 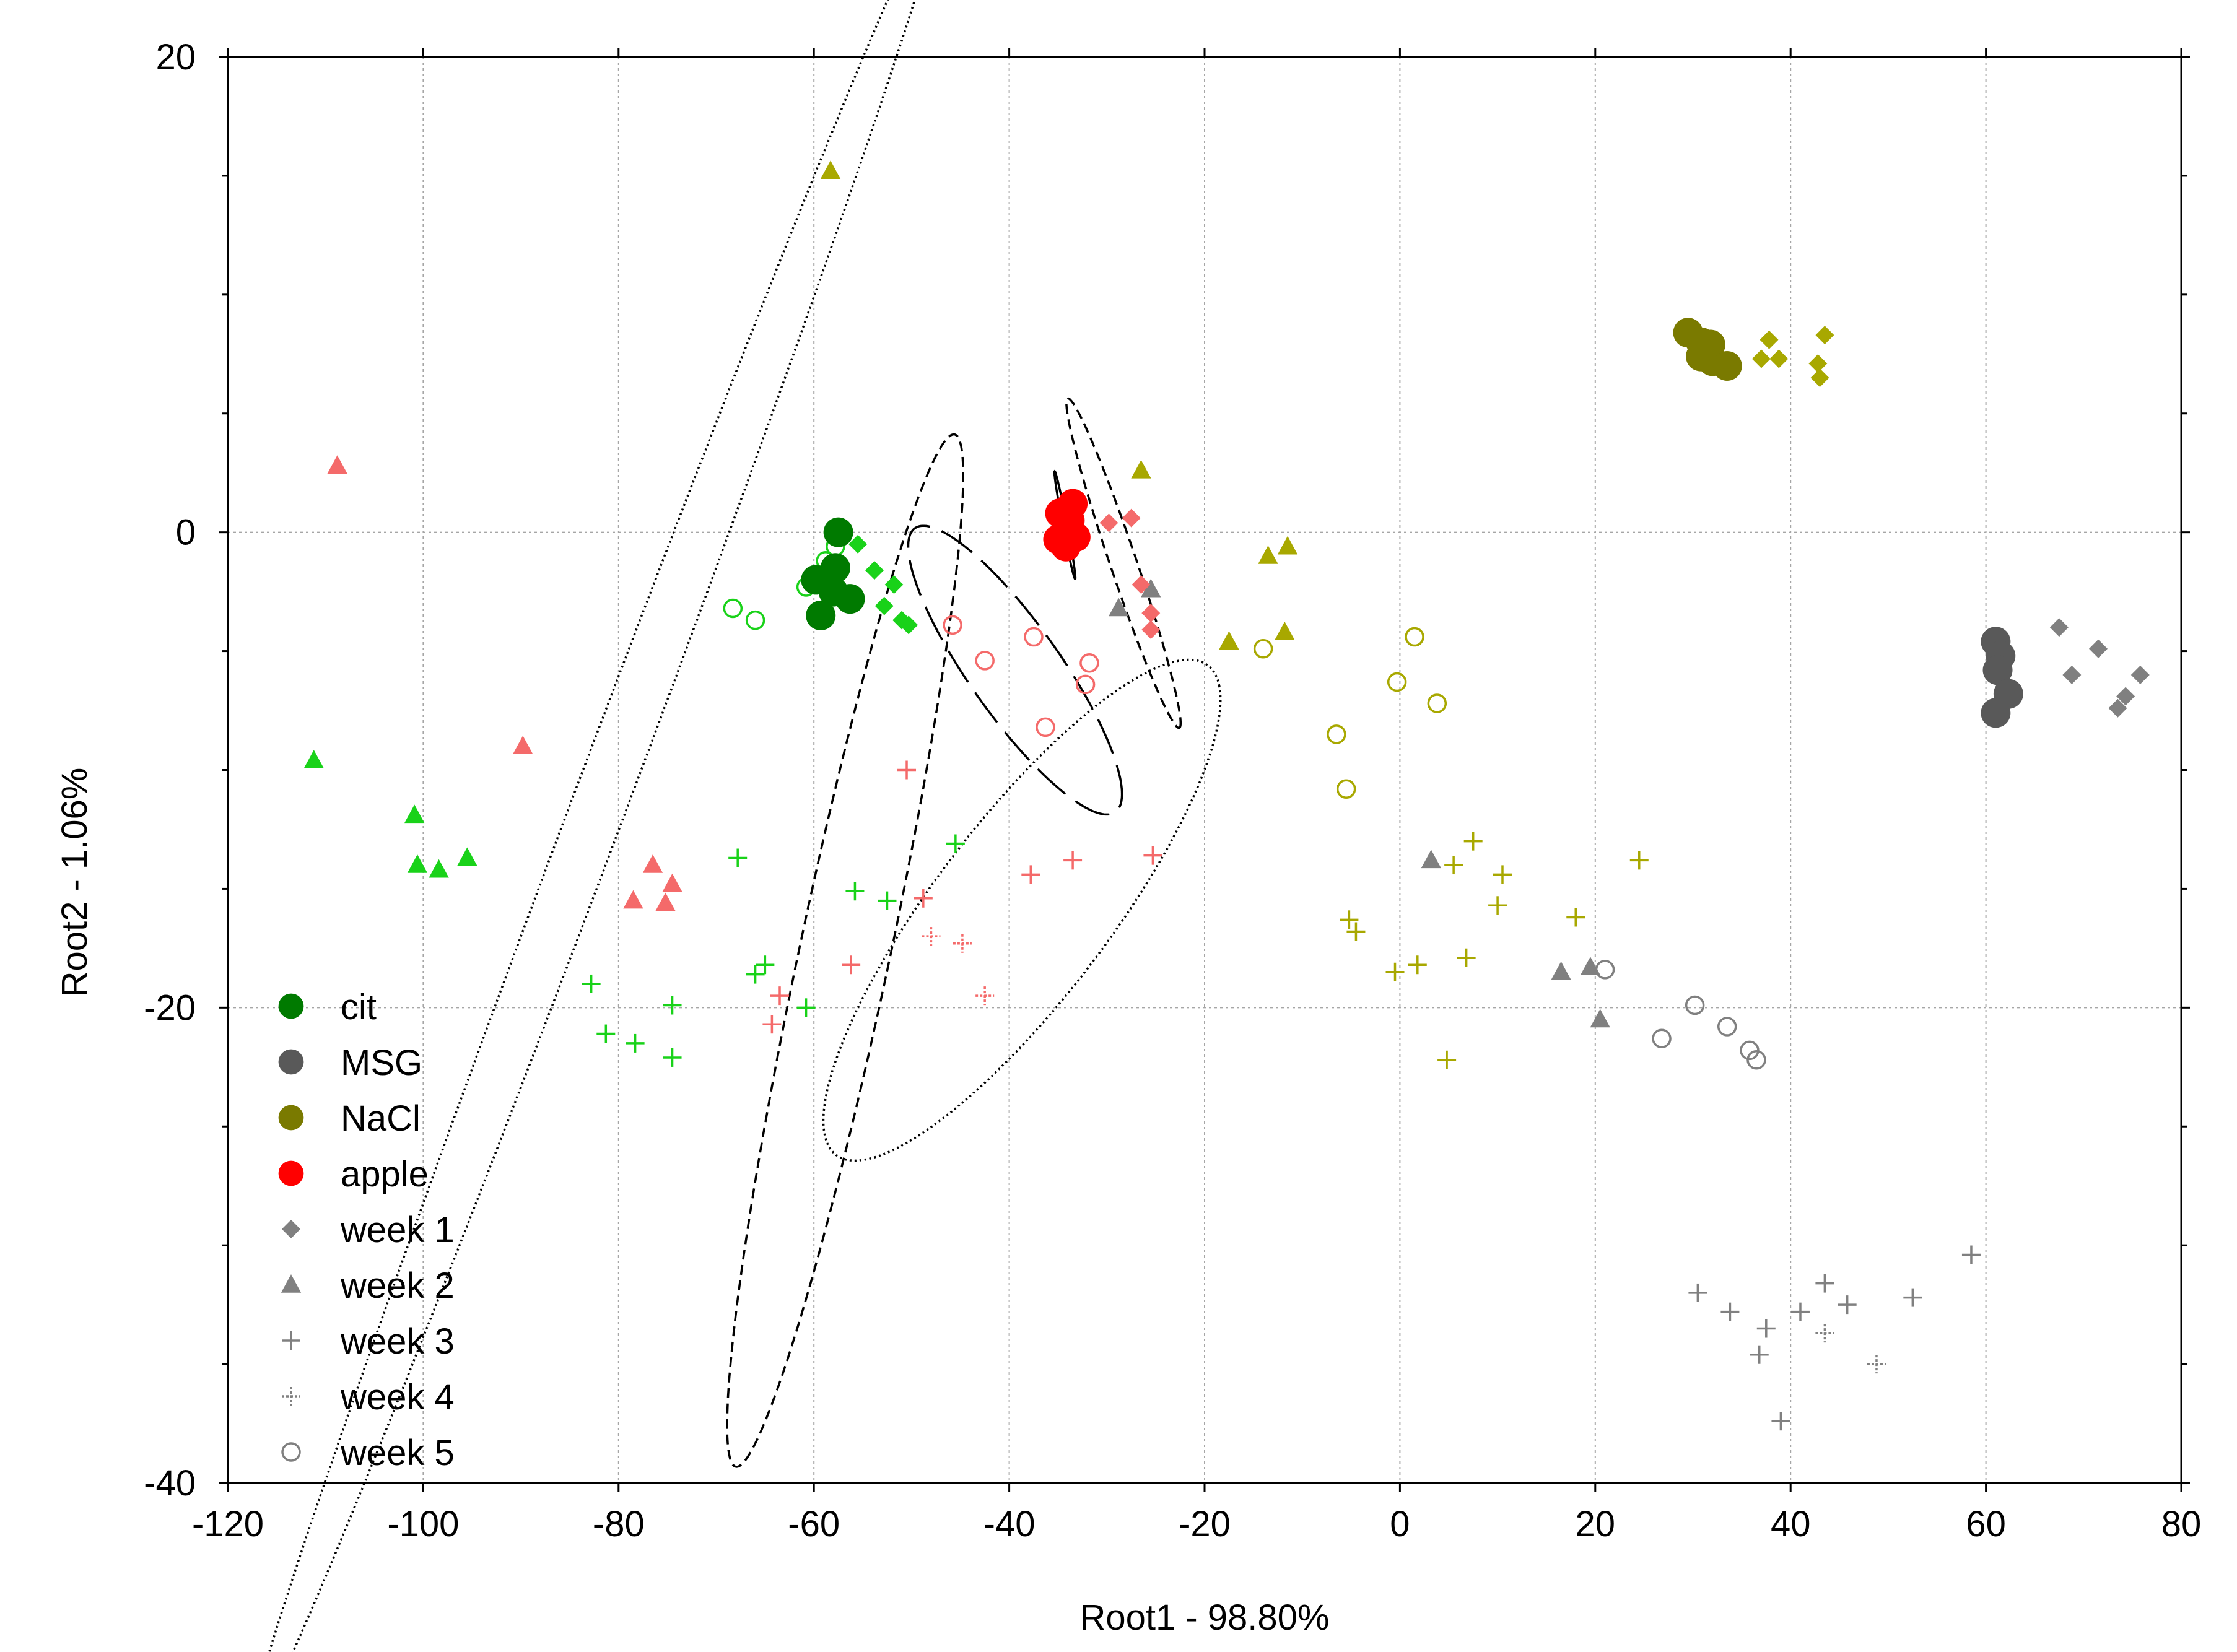 What do you see at coordinates (353, 1174) in the screenshot?
I see `legend-item: apple` at bounding box center [353, 1174].